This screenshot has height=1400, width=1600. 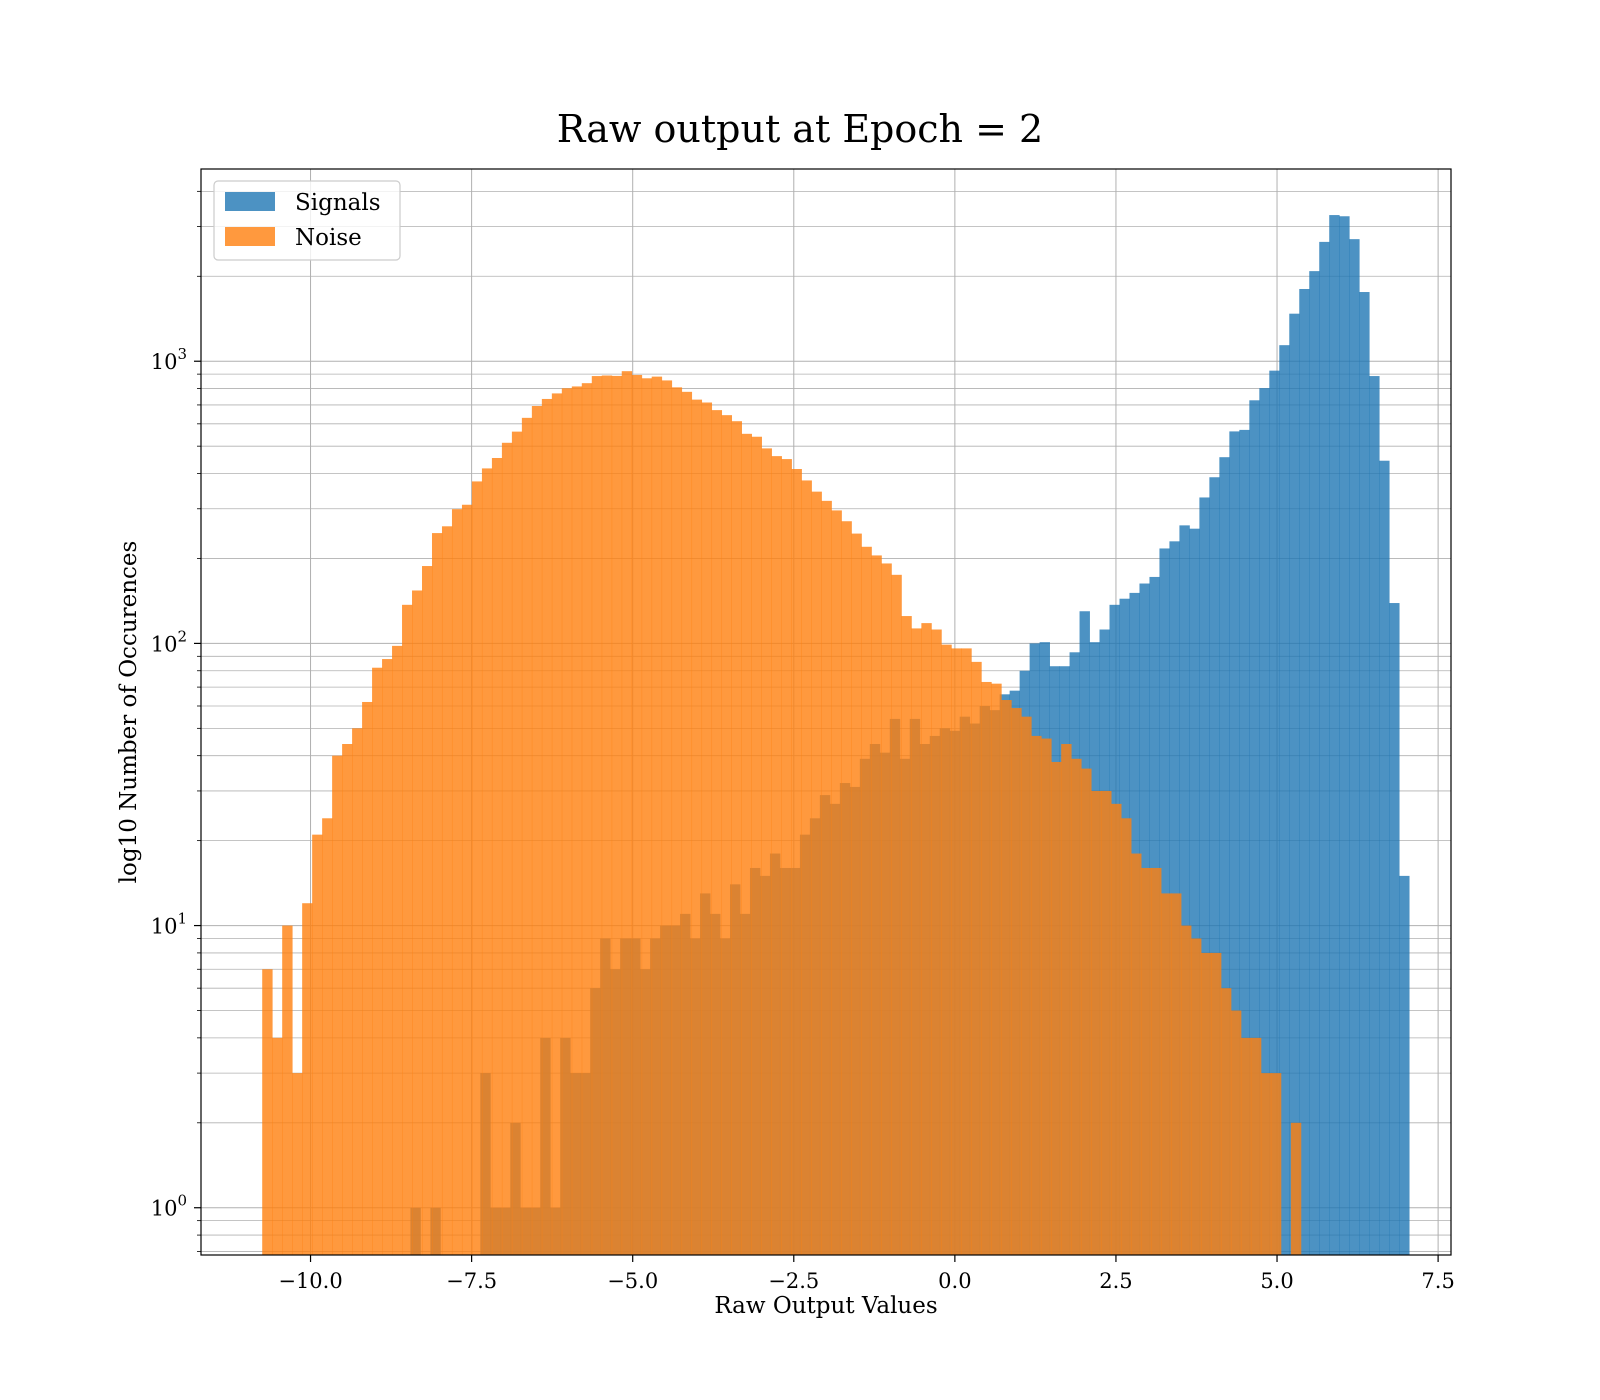 What do you see at coordinates (954, 1281) in the screenshot?
I see `x-tick-label: 0.0` at bounding box center [954, 1281].